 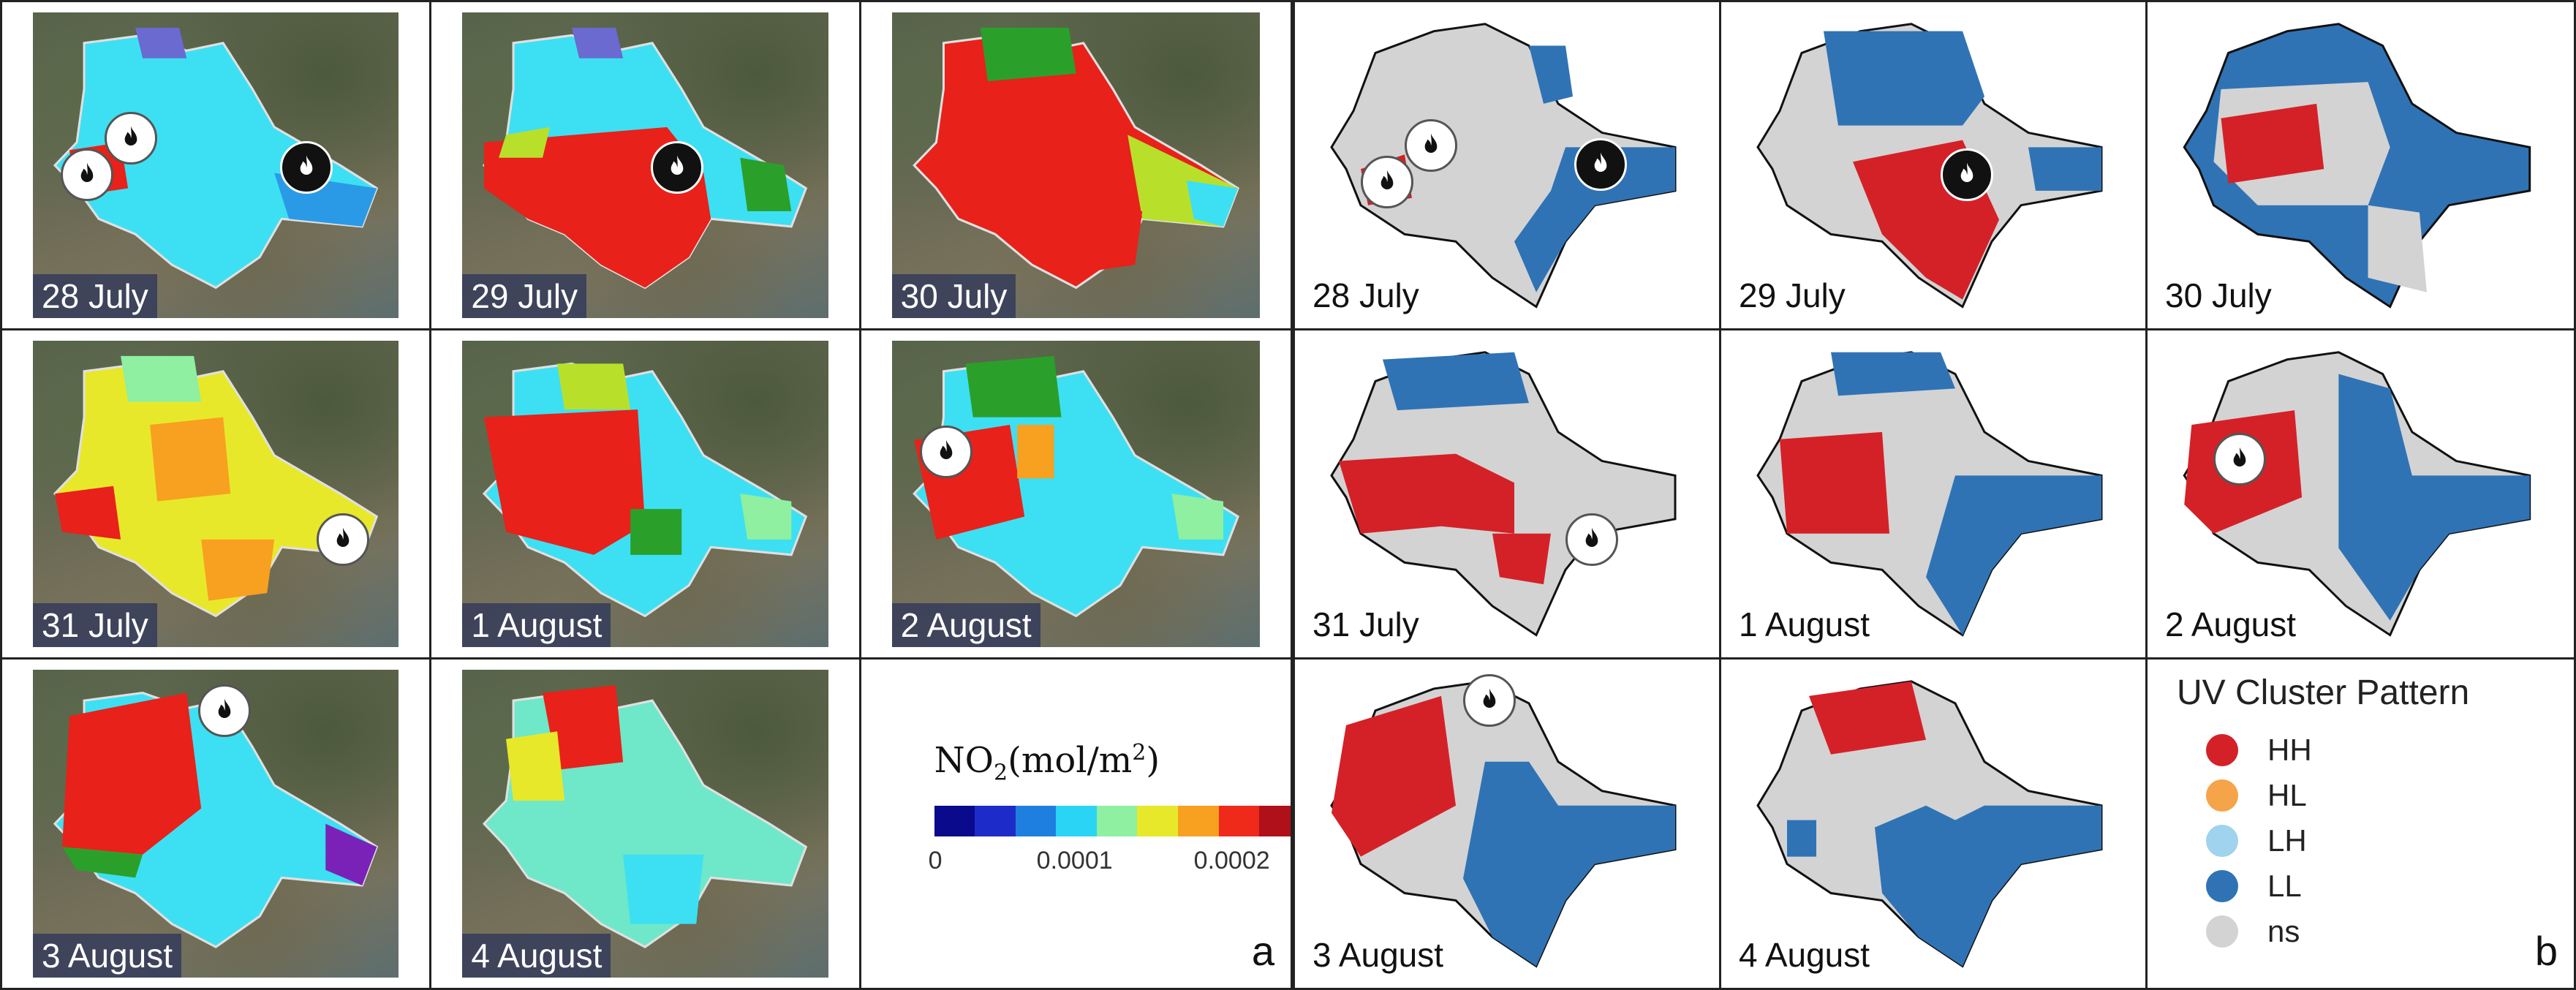 I want to click on legend-title: UV Cluster Pattern, so click(x=2323, y=692).